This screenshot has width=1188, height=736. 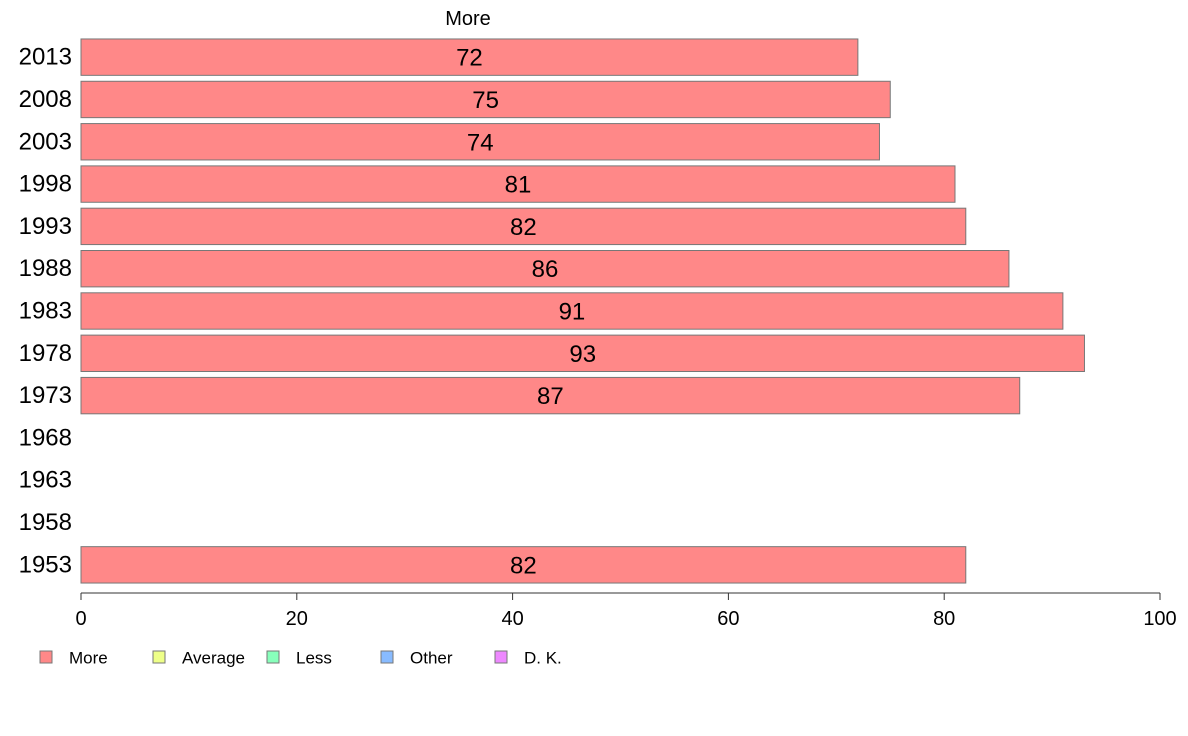 I want to click on category-label: 1978, so click(x=45, y=353).